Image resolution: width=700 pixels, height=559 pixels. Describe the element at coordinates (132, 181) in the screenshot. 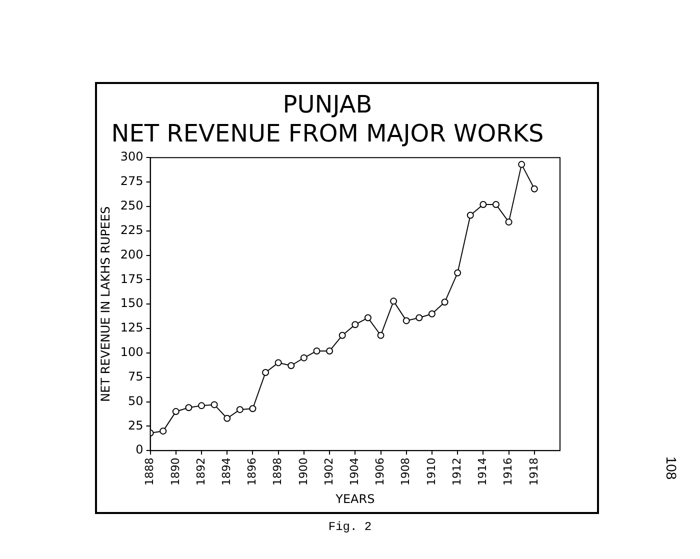

I see `y-tick-label: 275` at that location.